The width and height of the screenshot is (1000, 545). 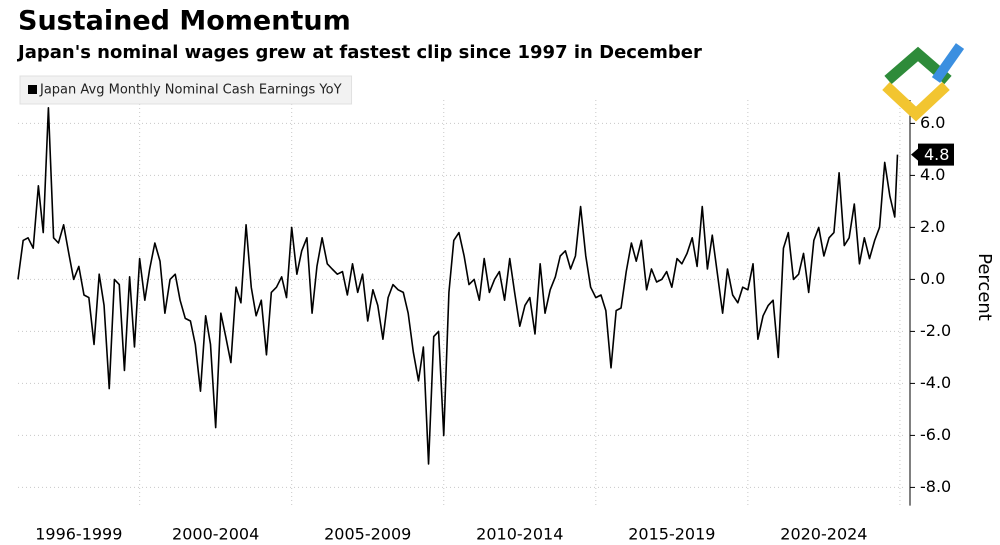 What do you see at coordinates (519, 534) in the screenshot?
I see `x-tick-label: 2010-2014` at bounding box center [519, 534].